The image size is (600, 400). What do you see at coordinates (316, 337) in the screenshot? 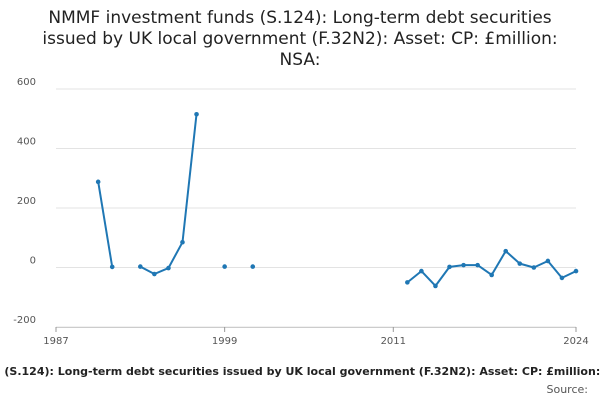
I see `x-axis: 1987 1999 2011 2024` at bounding box center [316, 337].